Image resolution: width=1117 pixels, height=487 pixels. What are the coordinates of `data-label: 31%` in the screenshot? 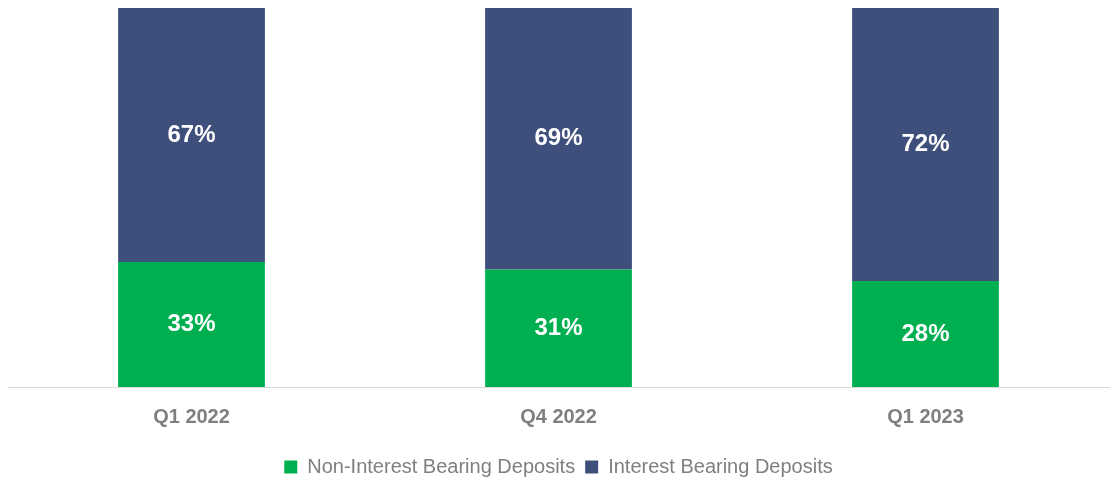 It's located at (558, 326).